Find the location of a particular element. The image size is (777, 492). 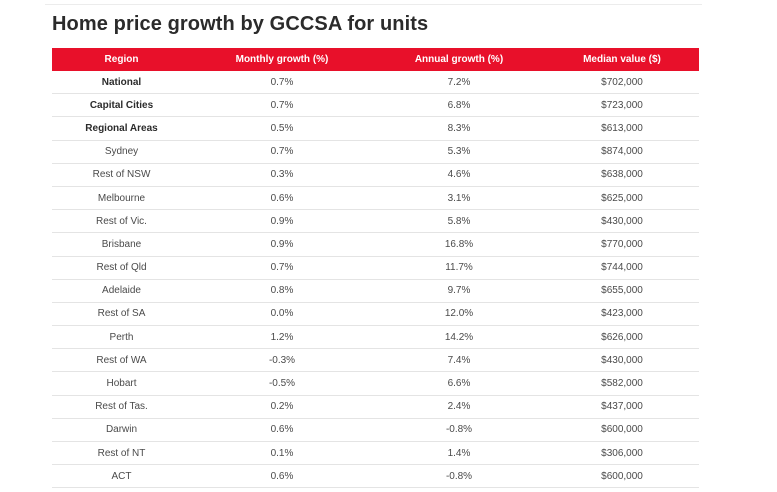

table-row: Rest of NT 0.1% 1.4% $306,000 is located at coordinates (375, 453).